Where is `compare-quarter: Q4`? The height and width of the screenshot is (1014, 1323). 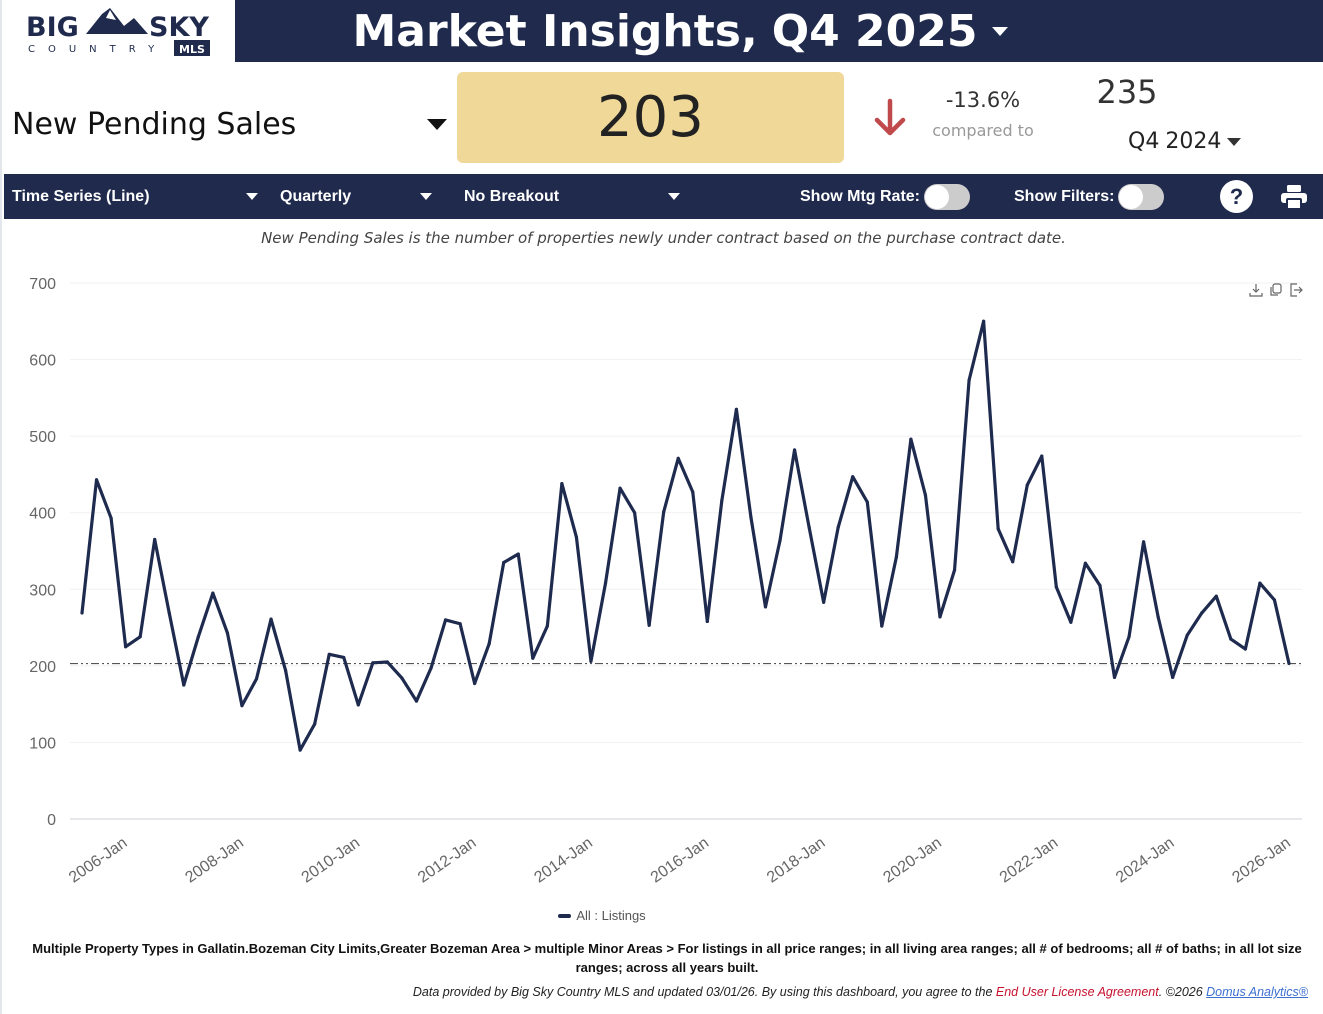 compare-quarter: Q4 is located at coordinates (1144, 141).